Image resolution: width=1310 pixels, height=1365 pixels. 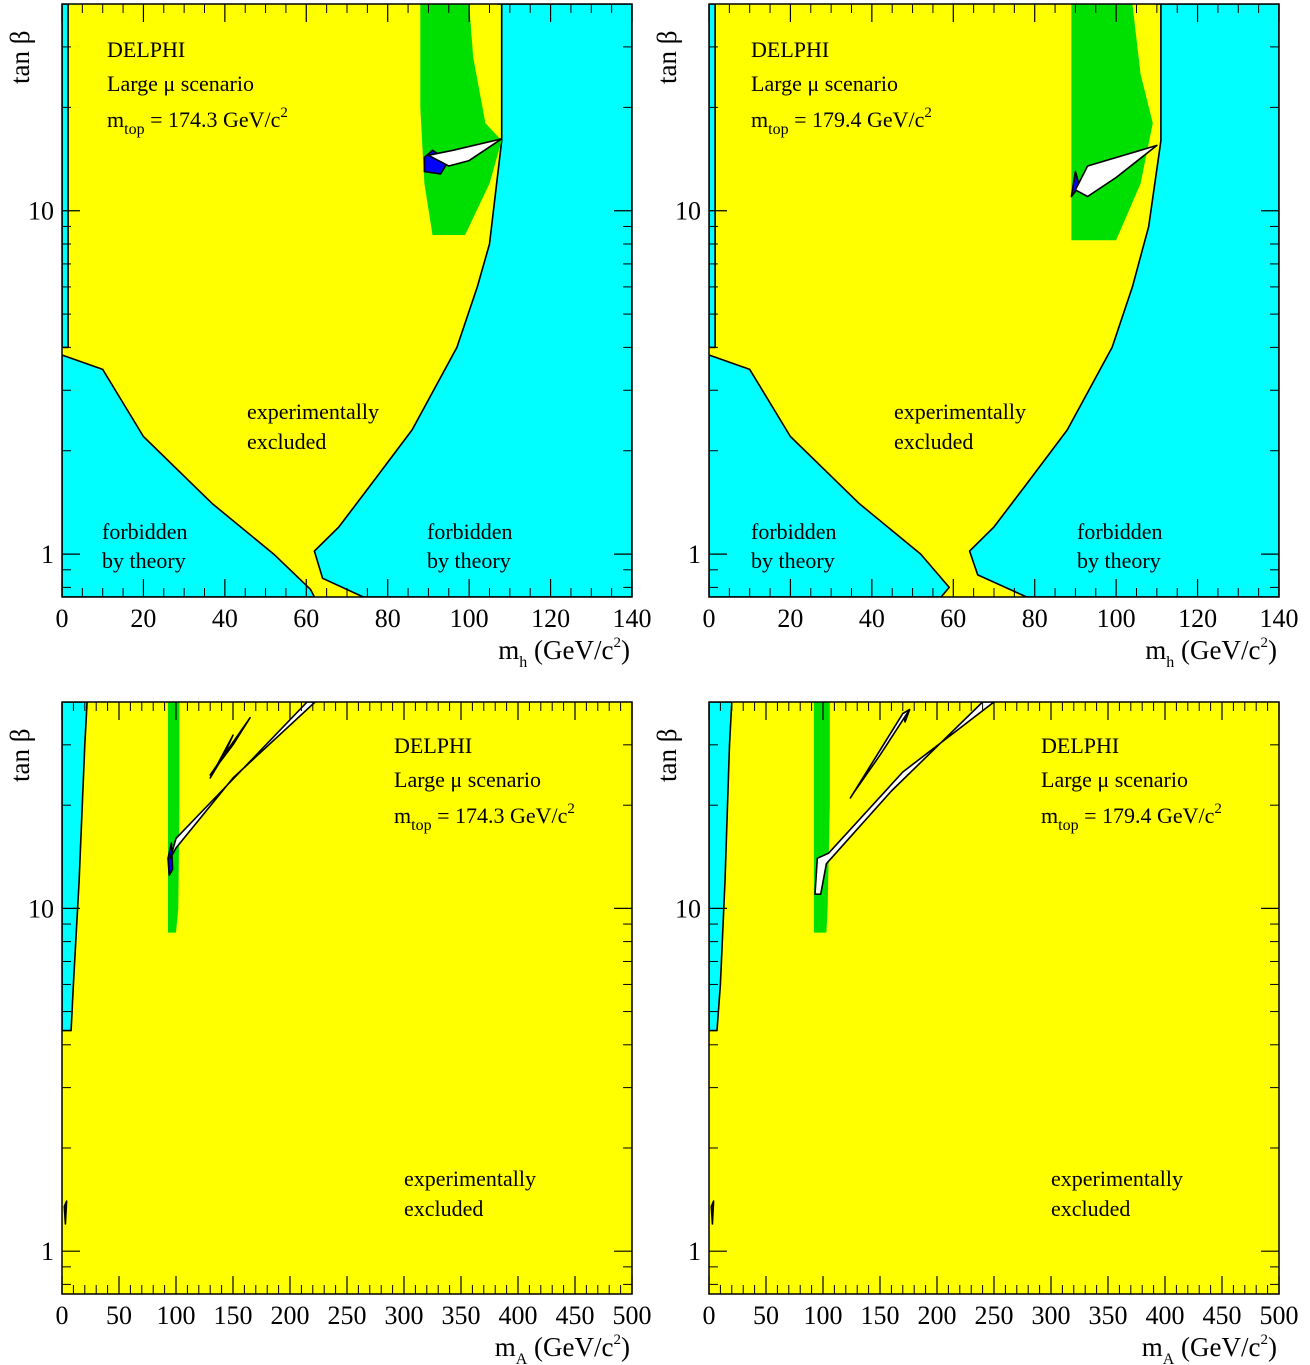 I want to click on x-tick-label: 150, so click(x=880, y=1315).